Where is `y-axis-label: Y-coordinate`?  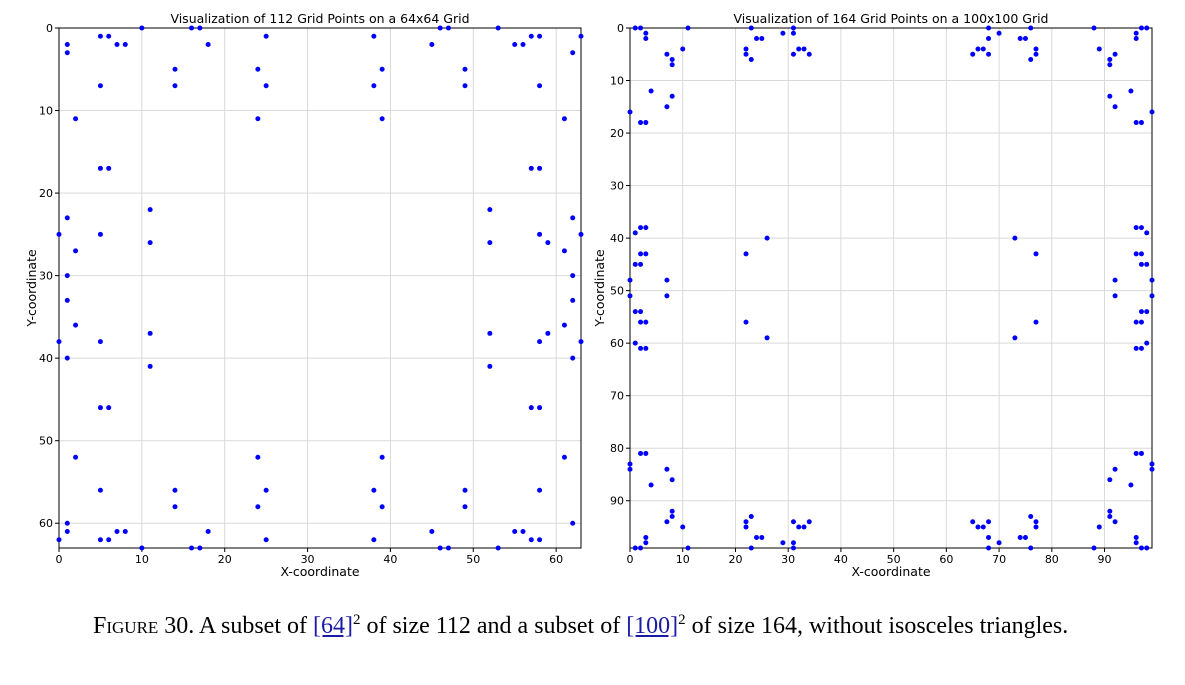
y-axis-label: Y-coordinate is located at coordinates (599, 288).